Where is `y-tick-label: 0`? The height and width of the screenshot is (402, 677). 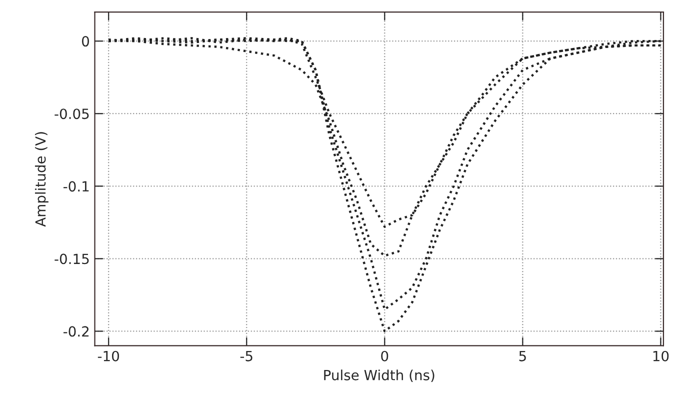 y-tick-label: 0 is located at coordinates (85, 41).